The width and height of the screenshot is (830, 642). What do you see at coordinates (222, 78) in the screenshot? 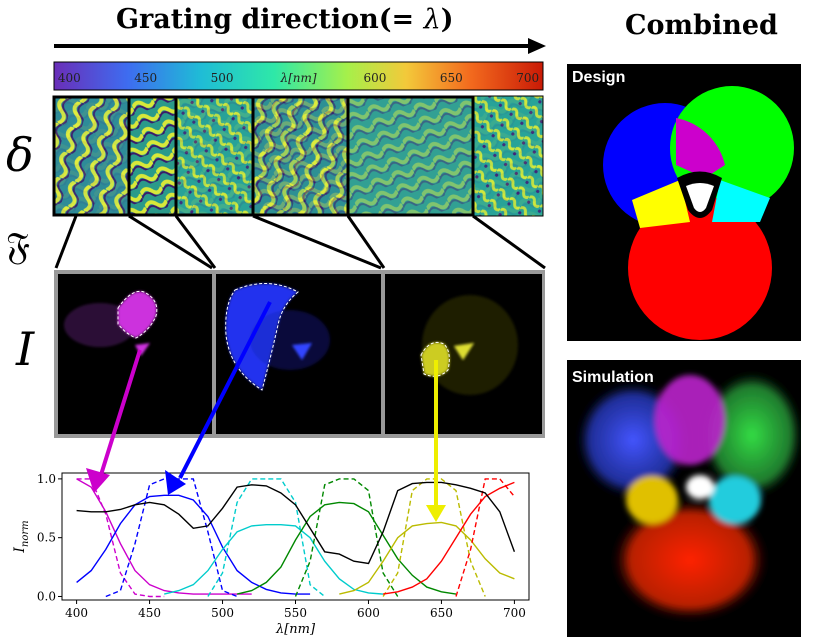
I see `colorbar-tick-500: 500` at bounding box center [222, 78].